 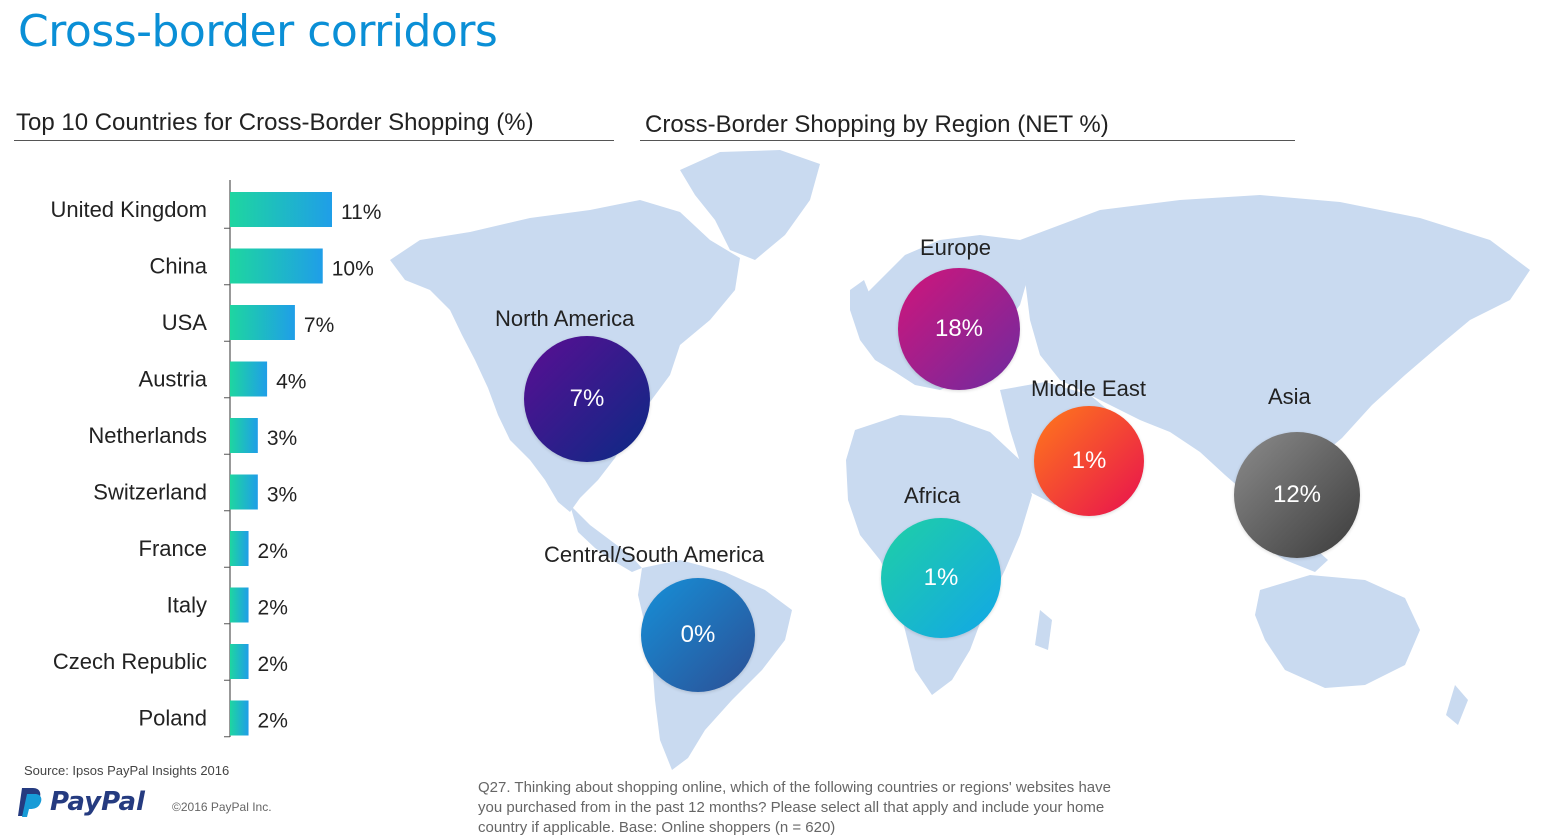 What do you see at coordinates (698, 635) in the screenshot?
I see `bubble-central-south-america: 0%` at bounding box center [698, 635].